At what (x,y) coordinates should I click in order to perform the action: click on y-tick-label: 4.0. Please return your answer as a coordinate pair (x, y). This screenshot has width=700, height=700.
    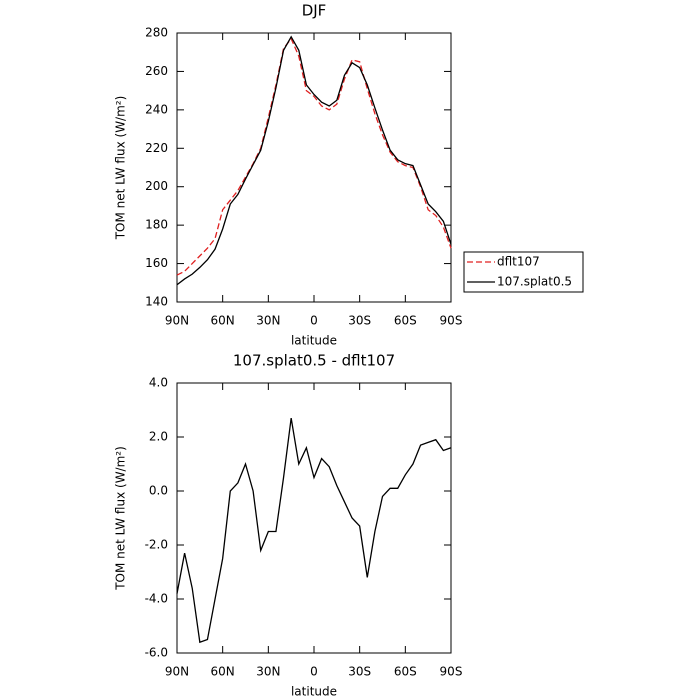
    Looking at the image, I should click on (158, 383).